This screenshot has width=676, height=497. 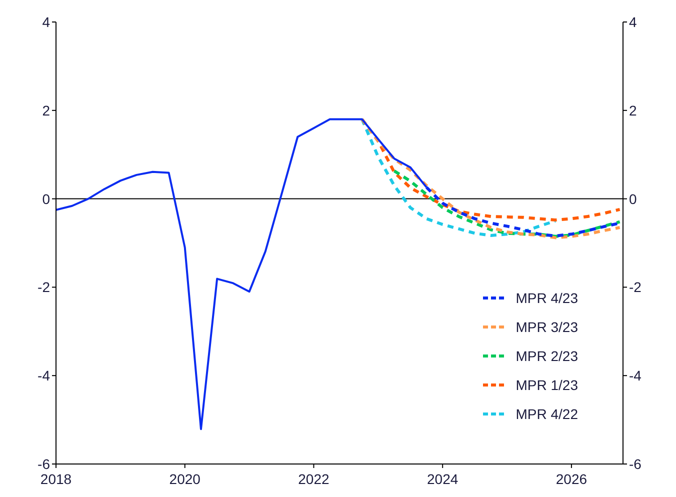 What do you see at coordinates (633, 22) in the screenshot?
I see `y2-tick-label: 4` at bounding box center [633, 22].